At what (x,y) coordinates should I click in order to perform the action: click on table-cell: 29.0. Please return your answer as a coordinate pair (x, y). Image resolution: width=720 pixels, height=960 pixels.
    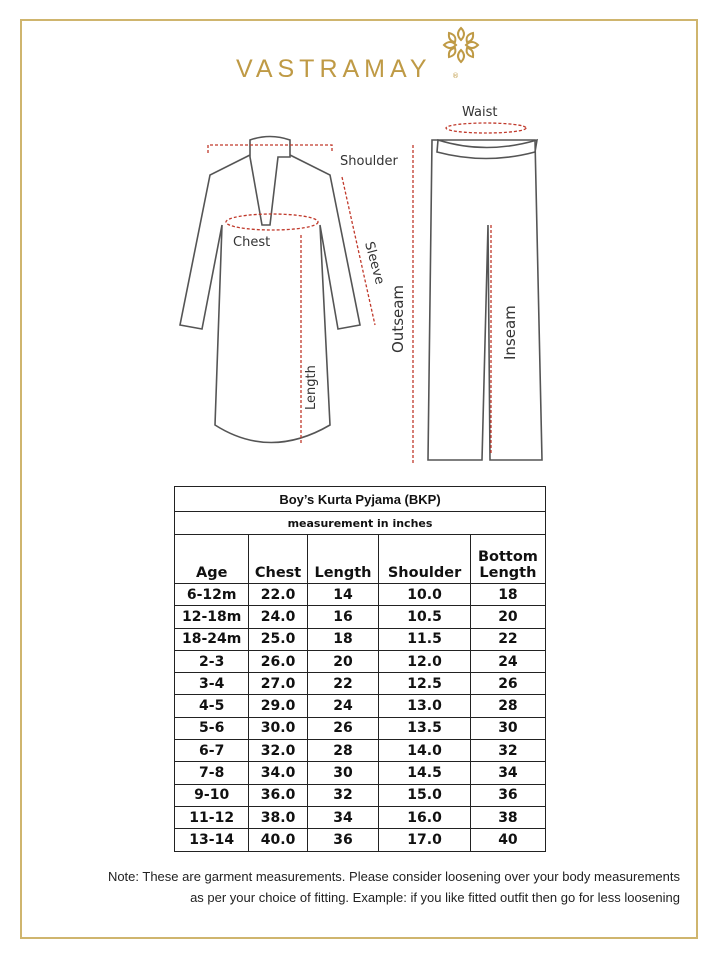
    Looking at the image, I should click on (278, 706).